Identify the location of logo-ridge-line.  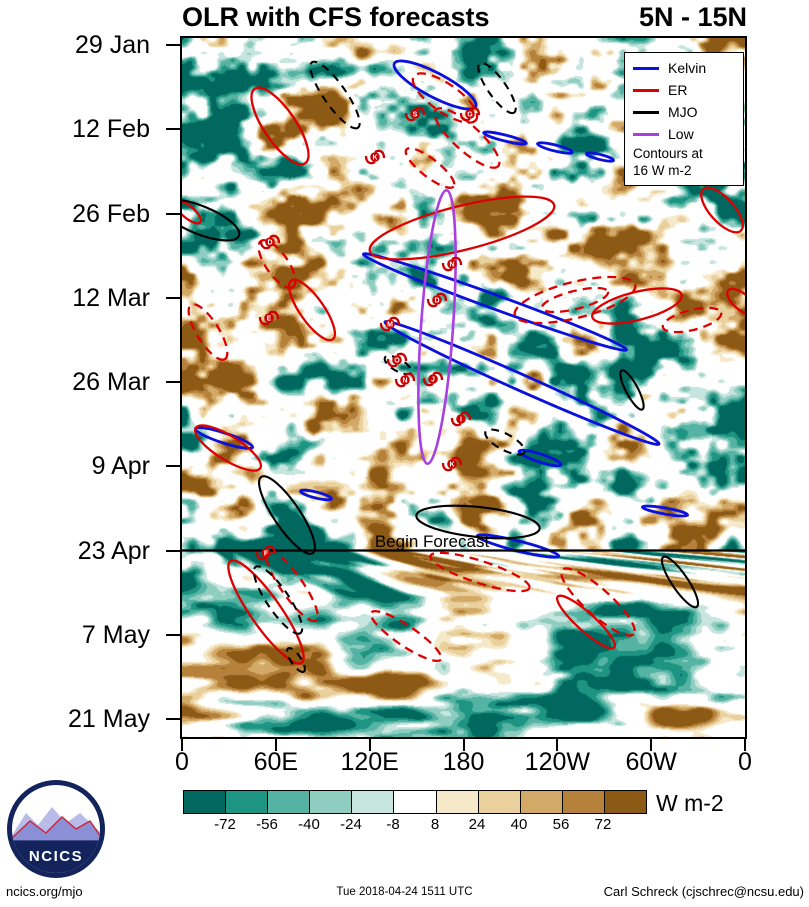
(56, 828).